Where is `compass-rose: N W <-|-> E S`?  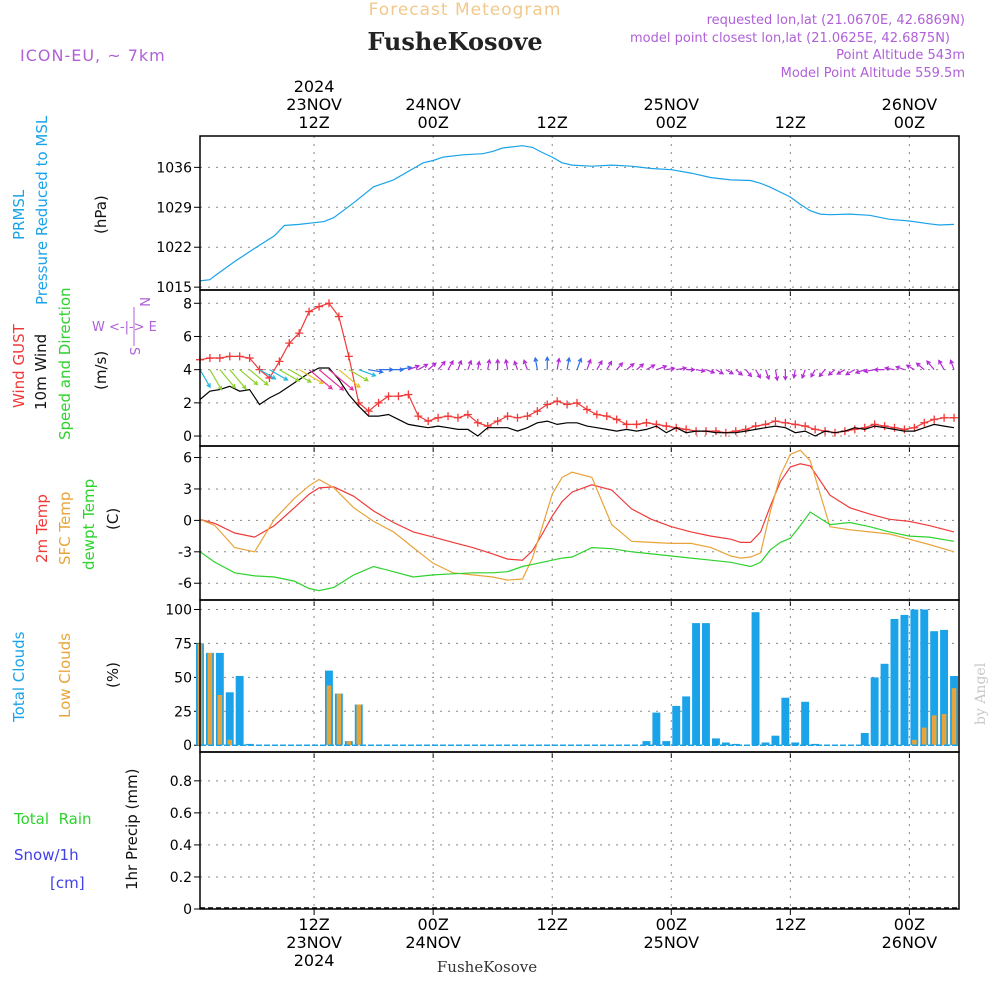
compass-rose: N W <-|-> E S is located at coordinates (124, 326).